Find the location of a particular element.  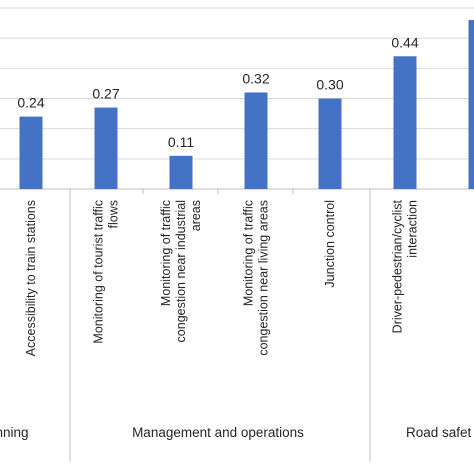

group-label: Road safet is located at coordinates (439, 432).